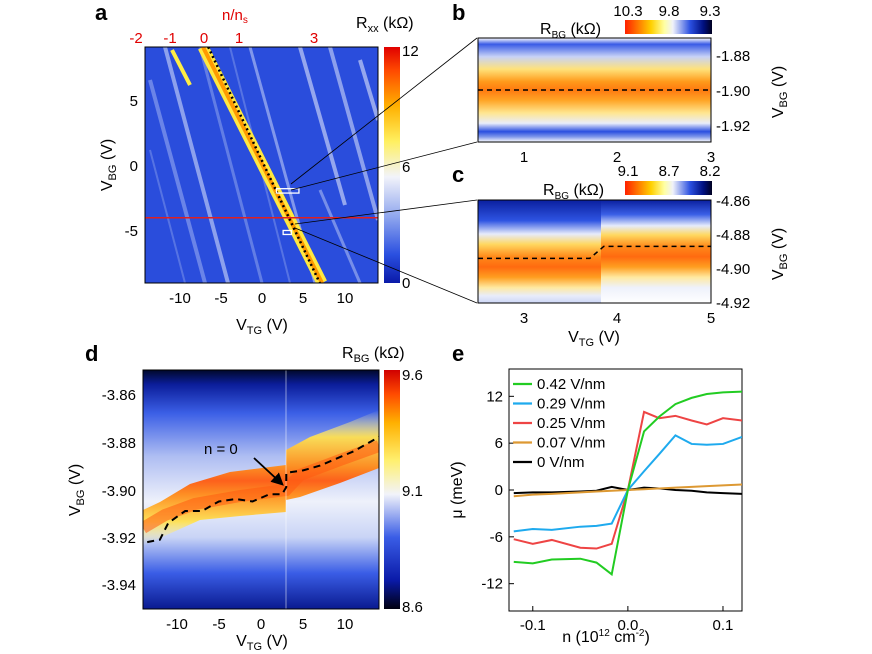  I want to click on panel-a-x-tick: 5, so click(303, 298).